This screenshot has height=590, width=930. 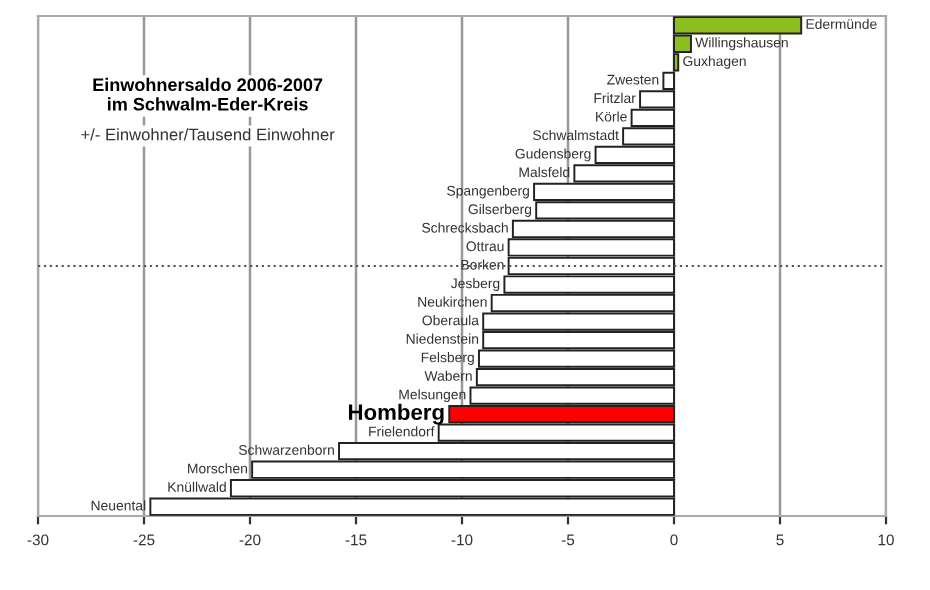 What do you see at coordinates (208, 94) in the screenshot?
I see `text: Einwohnersaldo 2006-2007 im Schwalm-Eder-Kreis` at bounding box center [208, 94].